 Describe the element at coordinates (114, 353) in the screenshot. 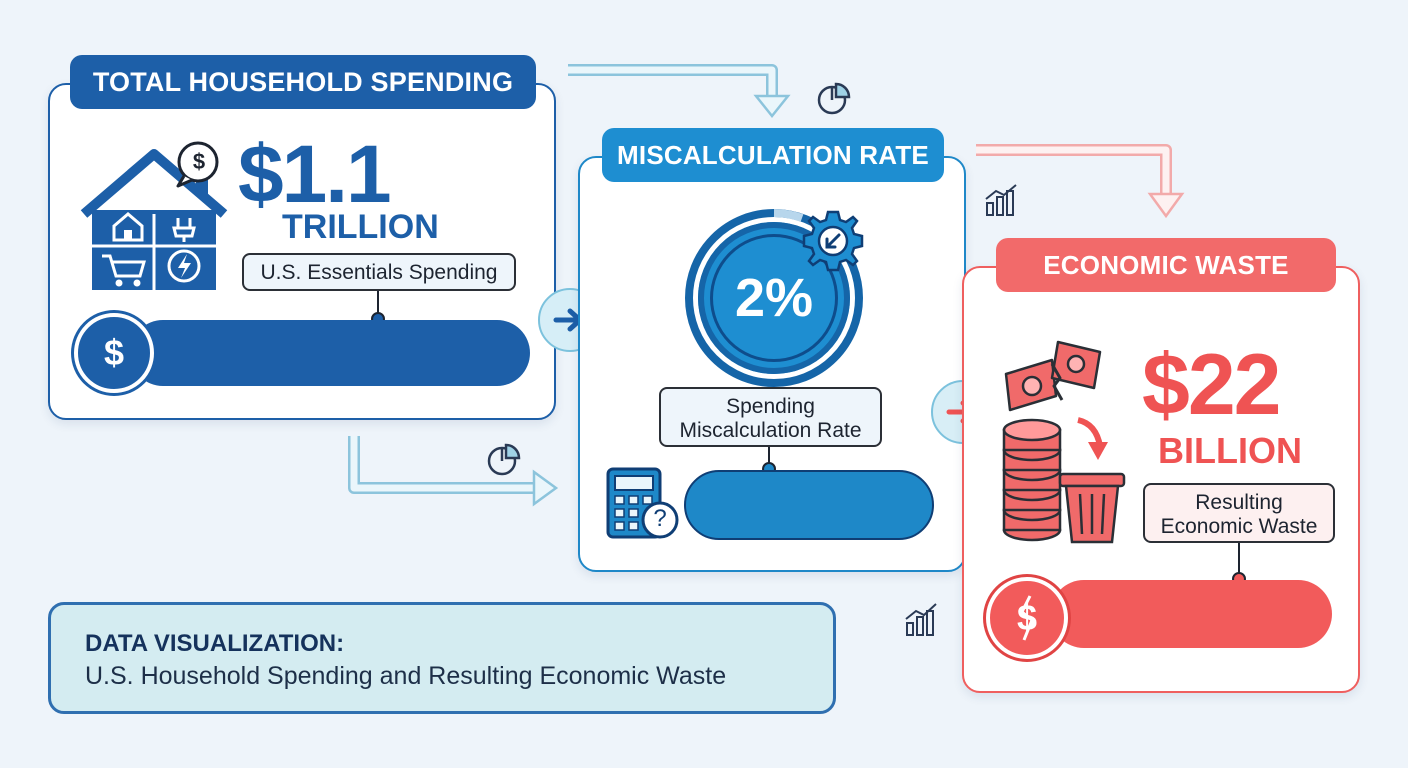

I see `dollar-coin-icon: $` at that location.